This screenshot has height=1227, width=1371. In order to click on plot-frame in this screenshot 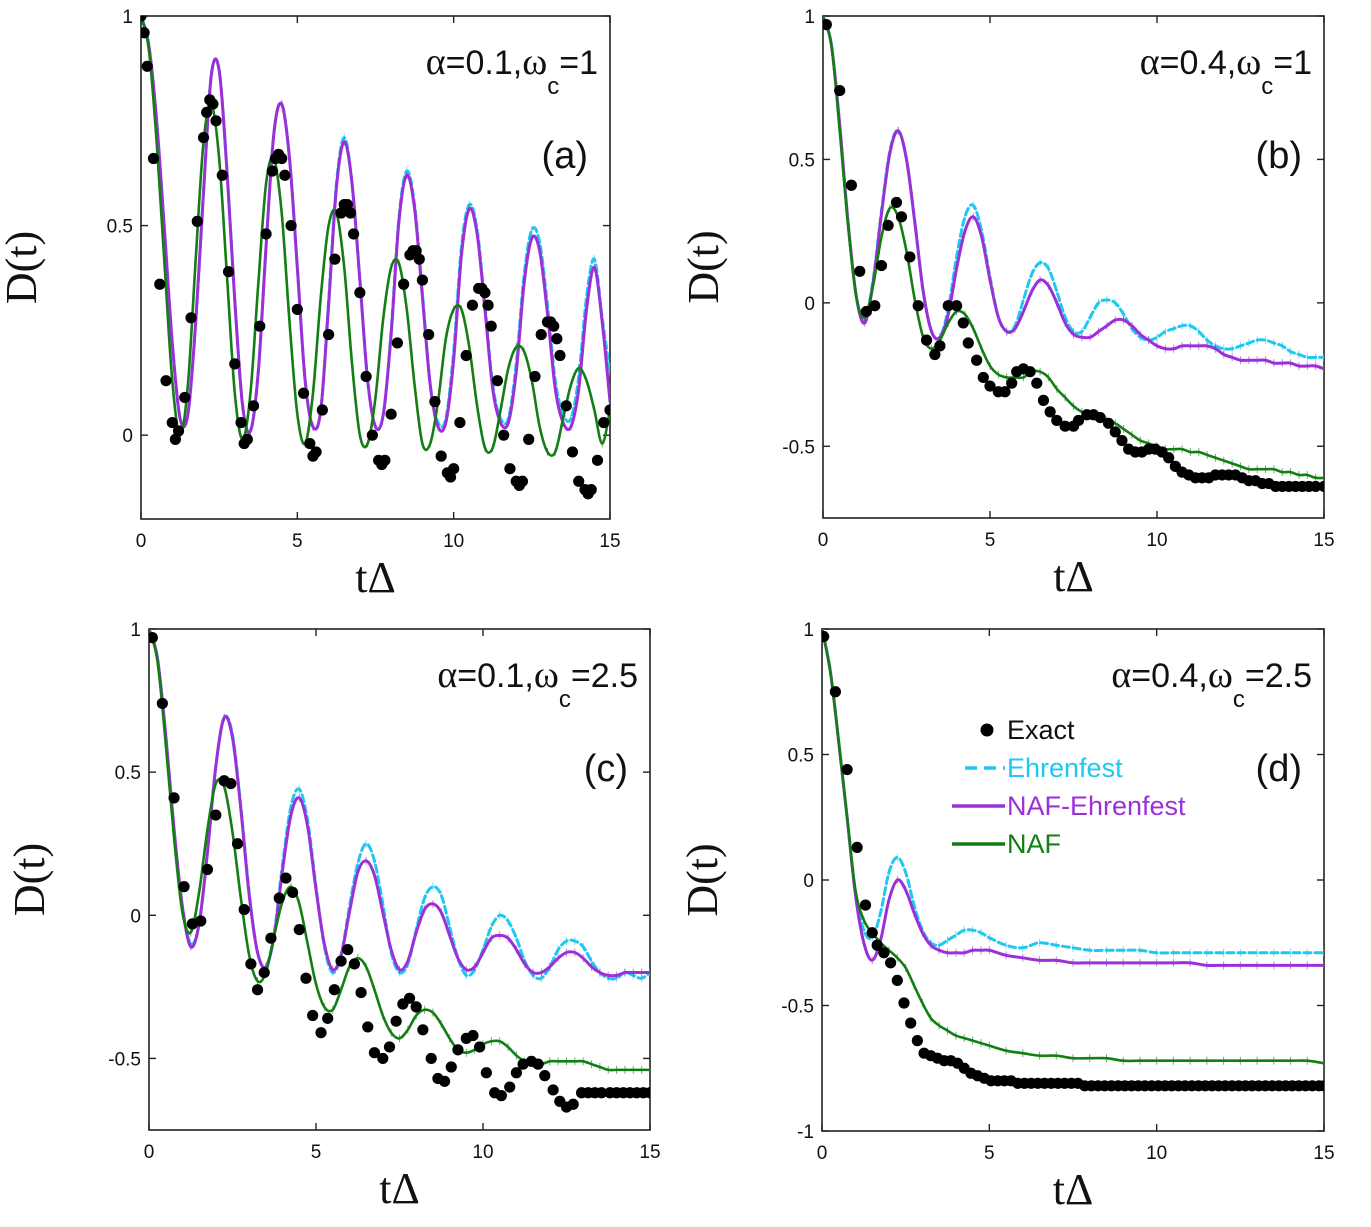, I will do `click(375, 267)`.